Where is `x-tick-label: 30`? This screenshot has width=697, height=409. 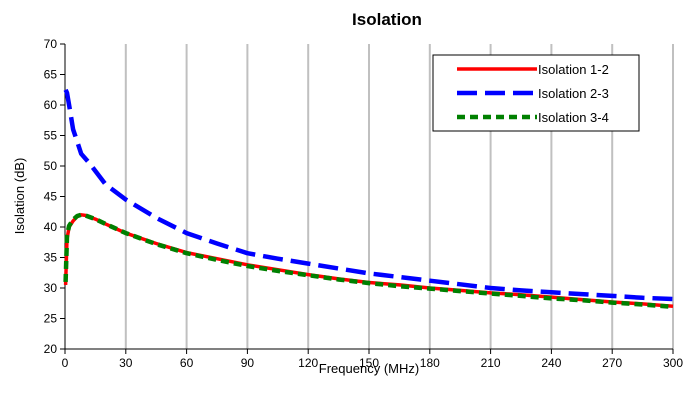 x-tick-label: 30 is located at coordinates (126, 363).